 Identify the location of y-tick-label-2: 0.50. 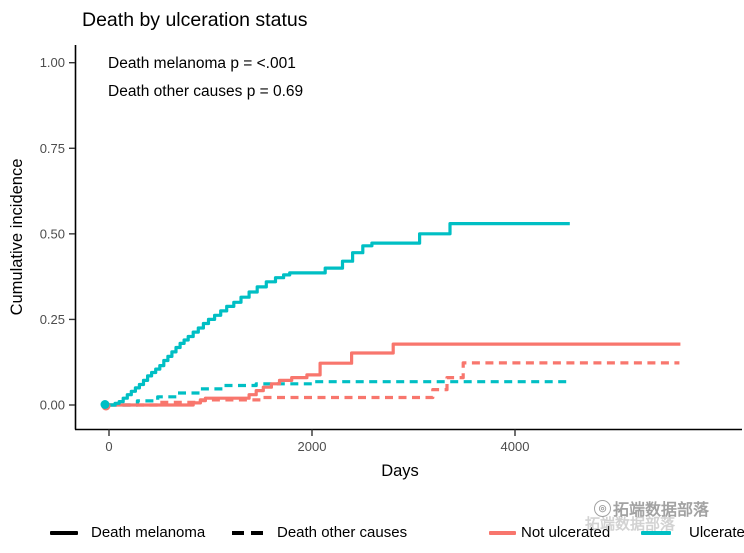
(52, 233).